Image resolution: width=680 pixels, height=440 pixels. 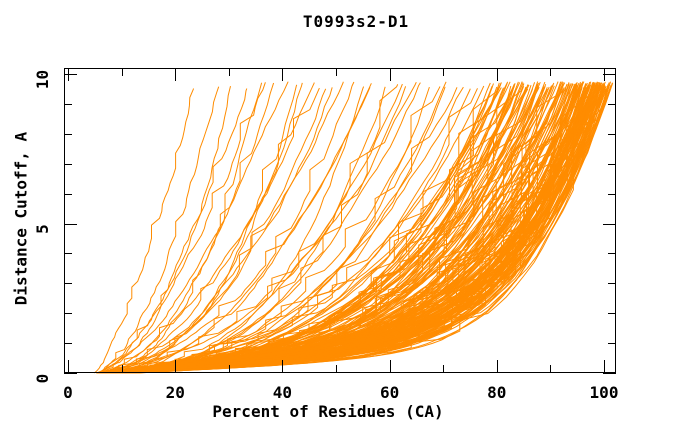 What do you see at coordinates (42, 379) in the screenshot?
I see `y-tick-label: 0` at bounding box center [42, 379].